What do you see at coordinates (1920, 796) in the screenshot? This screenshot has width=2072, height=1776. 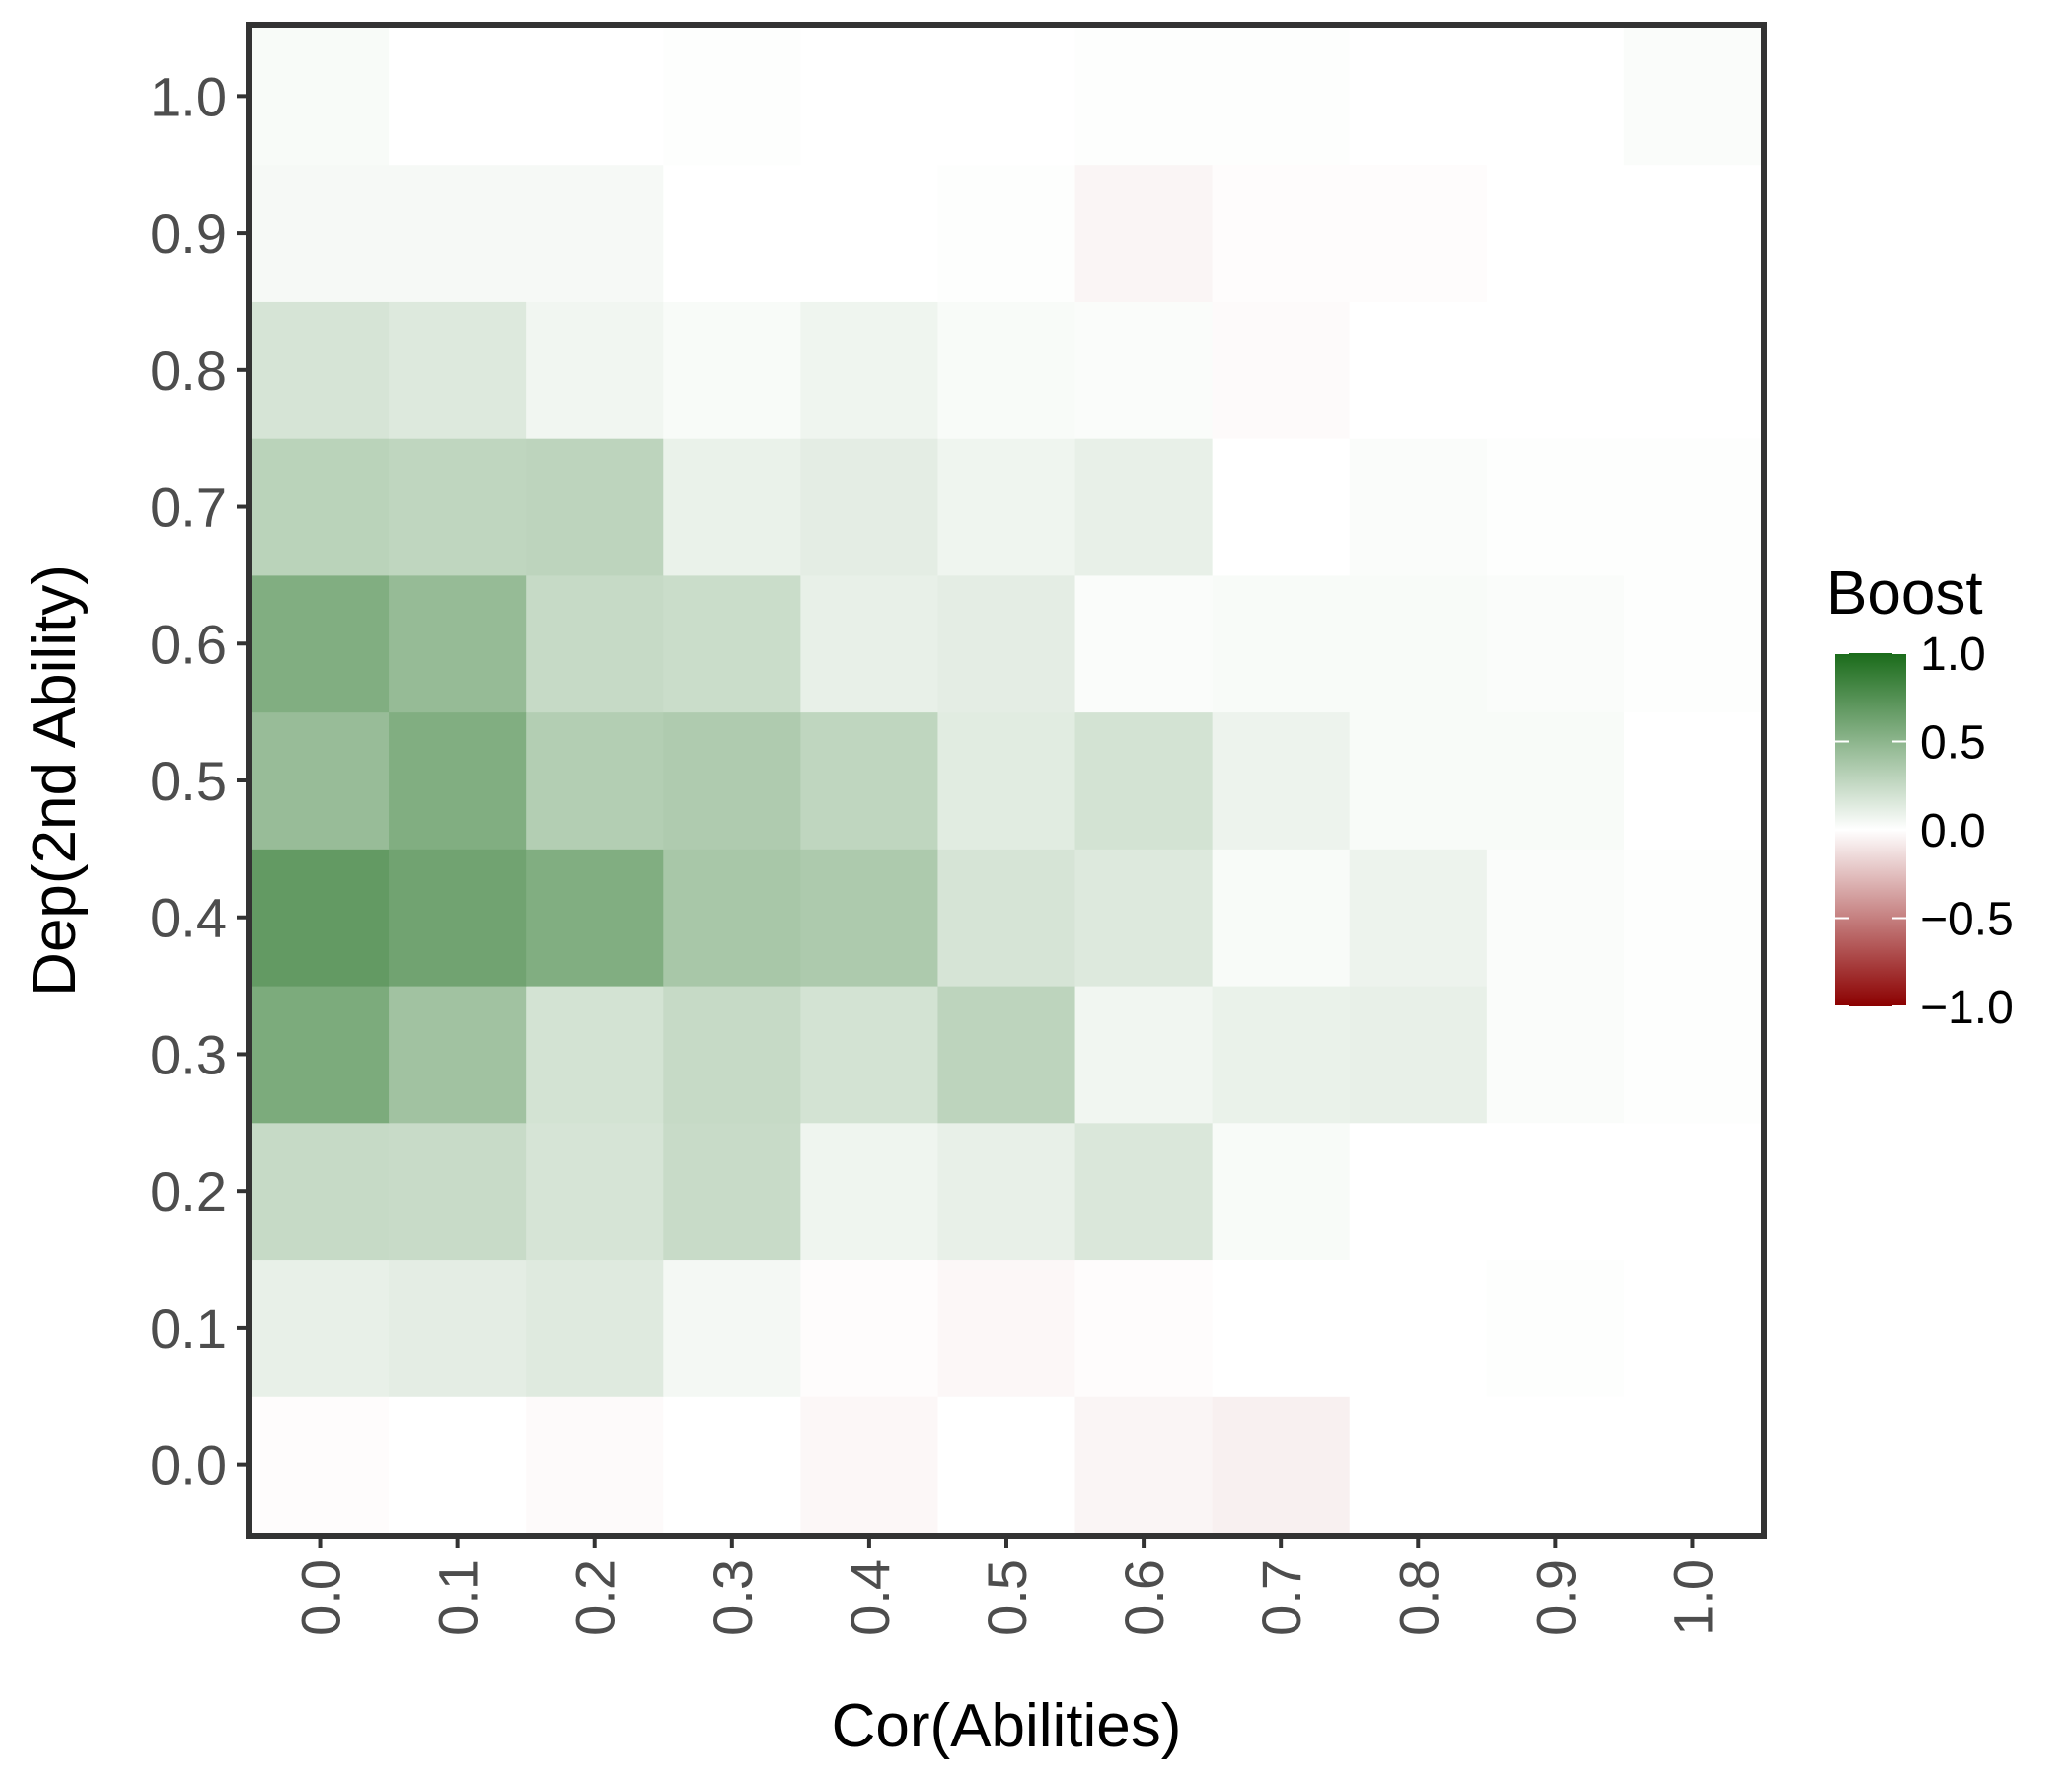 I see `color-legend: Boost 1.0 0.5 0.0 −0.5 −1.0` at bounding box center [1920, 796].